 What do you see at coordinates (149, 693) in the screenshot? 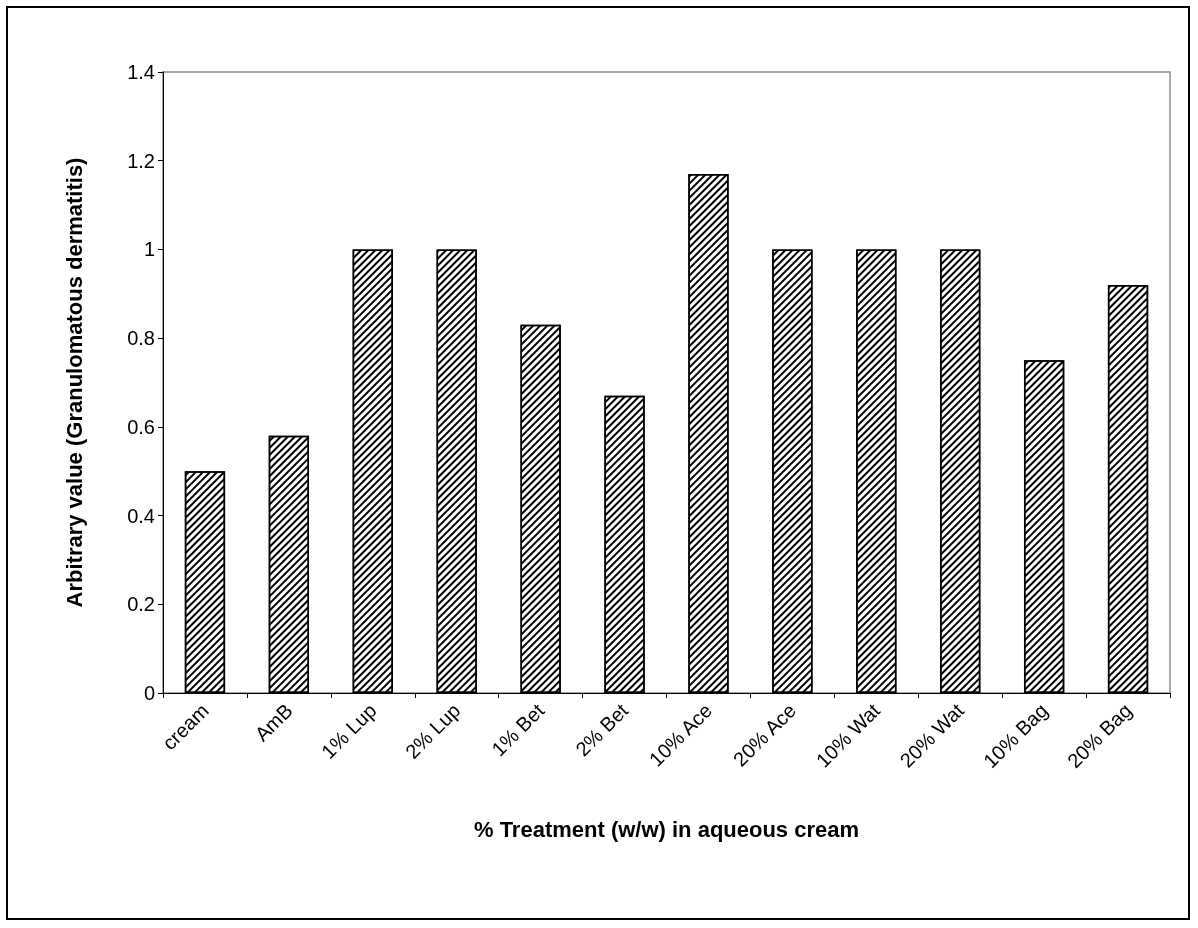
I see `y-tick-label: 0` at bounding box center [149, 693].